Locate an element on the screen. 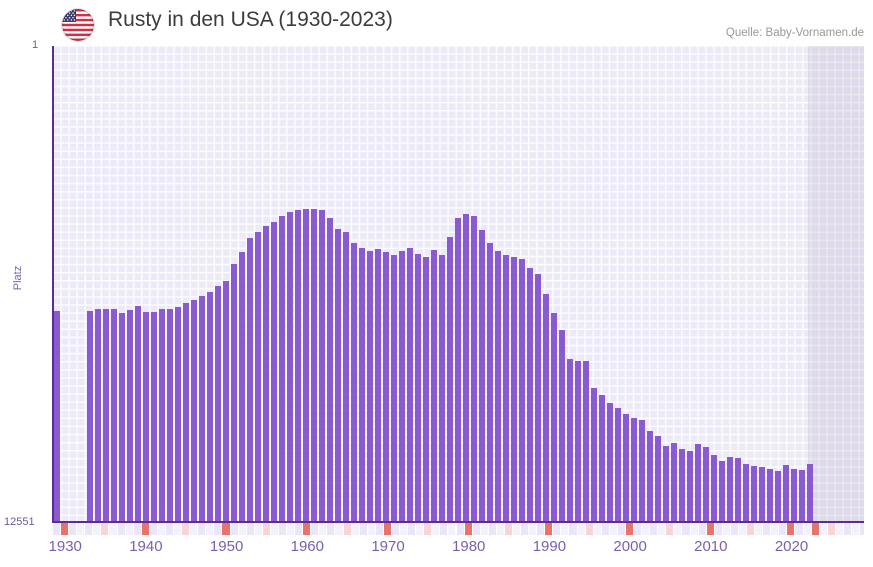 The width and height of the screenshot is (873, 567). y-axis-bottom-label: 12551 is located at coordinates (19, 522).